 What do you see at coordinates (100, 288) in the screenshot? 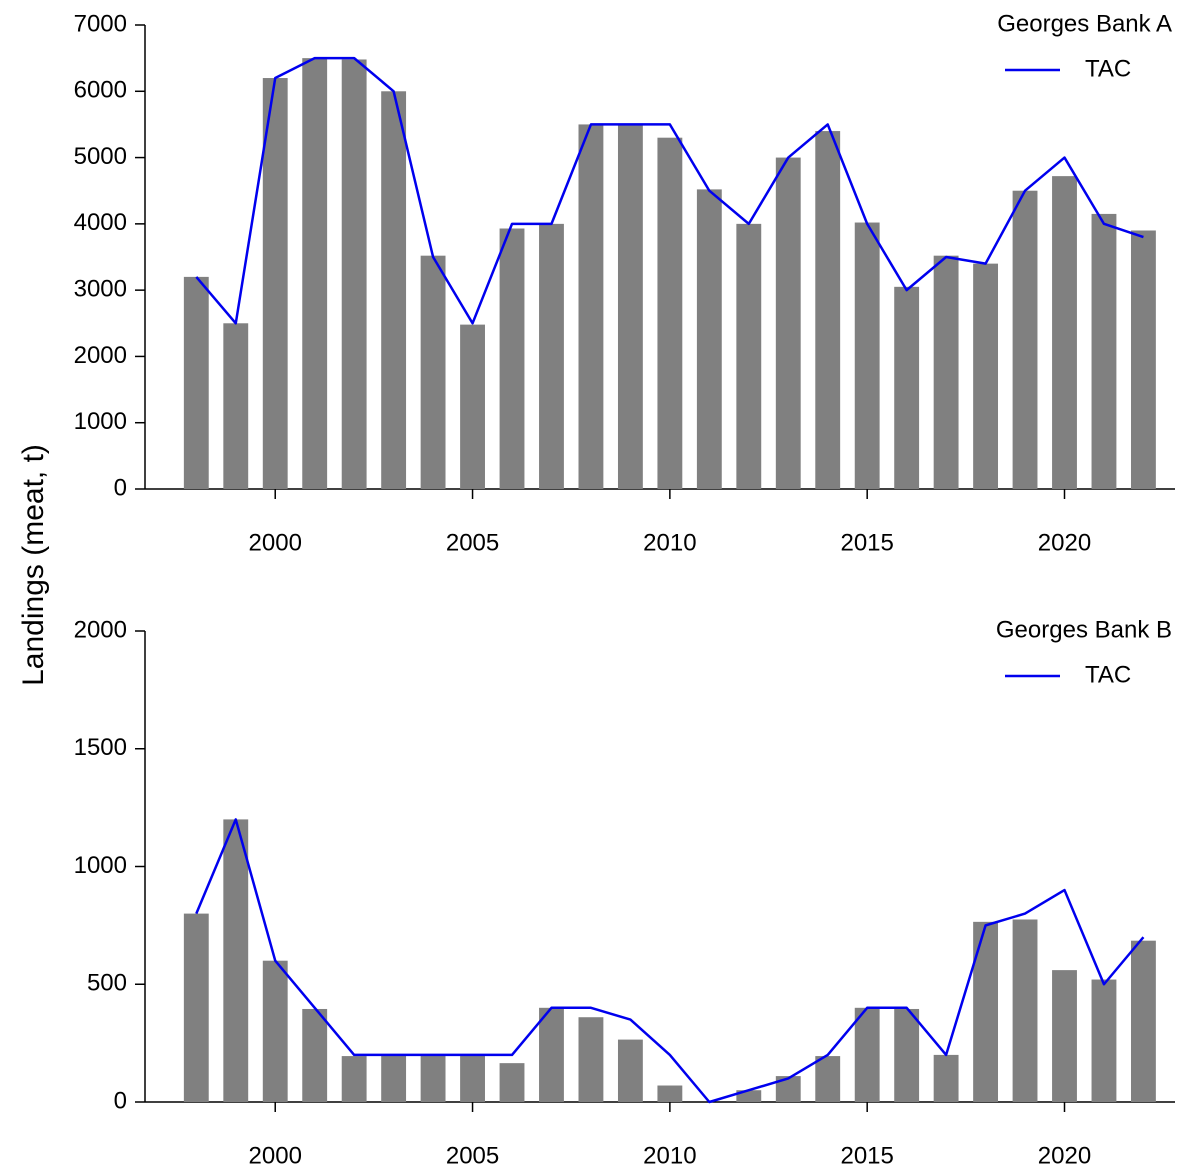
I see `y-tick-label: 3000` at bounding box center [100, 288].